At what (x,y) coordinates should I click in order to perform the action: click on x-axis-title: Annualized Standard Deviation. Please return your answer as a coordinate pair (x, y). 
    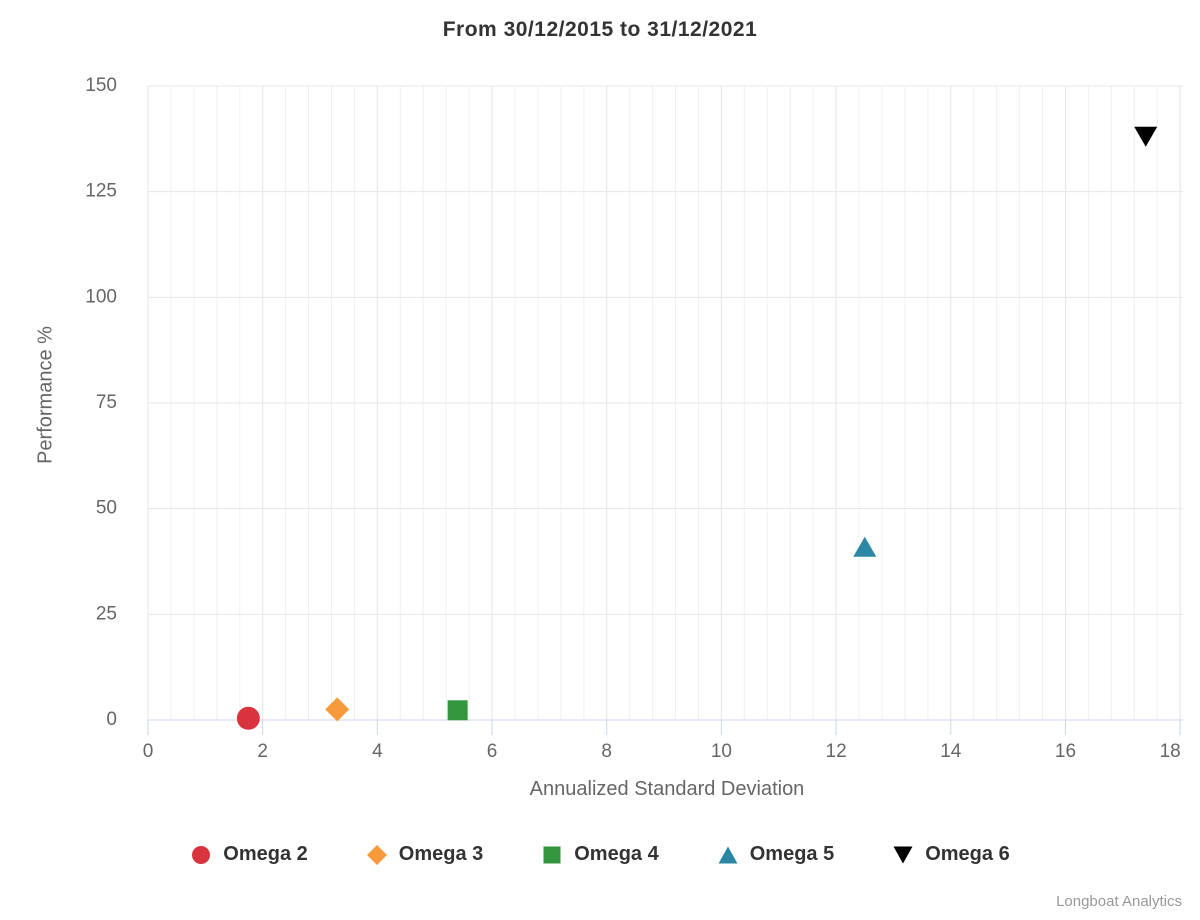
    Looking at the image, I should click on (667, 789).